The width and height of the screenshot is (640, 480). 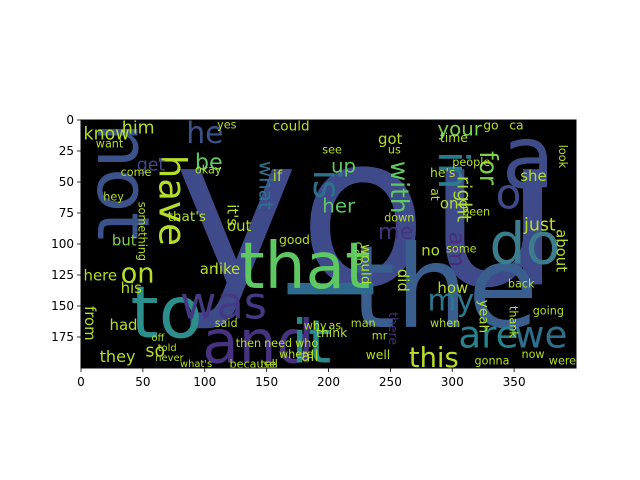 I want to click on cloud-word: to, so click(x=167, y=312).